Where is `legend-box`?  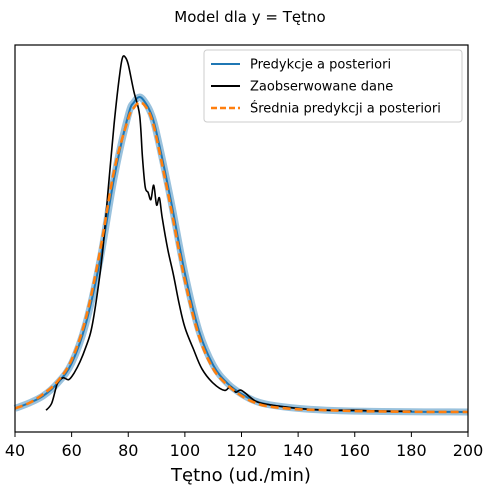
legend-box is located at coordinates (333, 86).